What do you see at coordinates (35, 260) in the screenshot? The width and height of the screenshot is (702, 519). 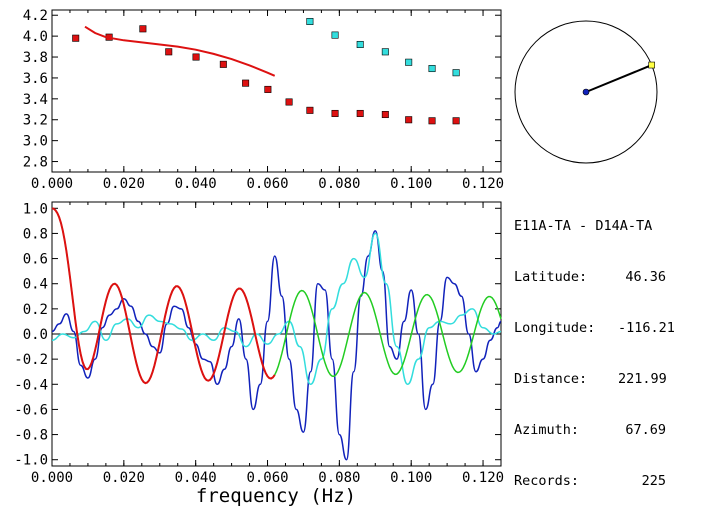 I see `y-tick-label: 0.6` at bounding box center [35, 260].